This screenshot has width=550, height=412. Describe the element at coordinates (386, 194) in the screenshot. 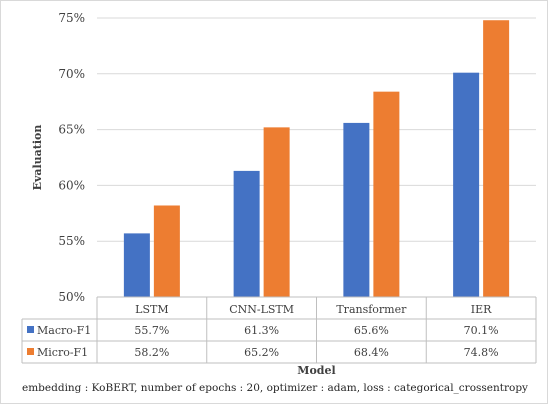

I see `bar-micro-f1-transformer` at that location.